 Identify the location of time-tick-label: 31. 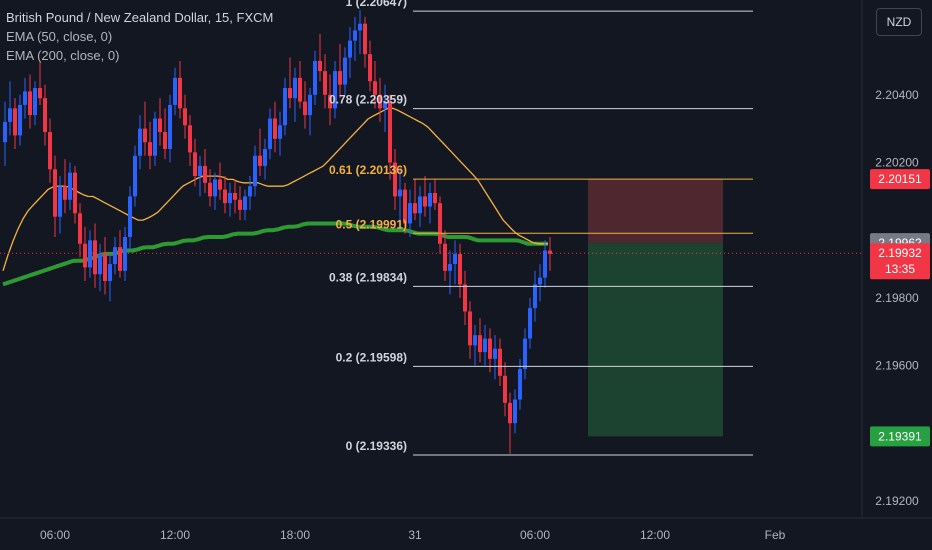
(415, 535).